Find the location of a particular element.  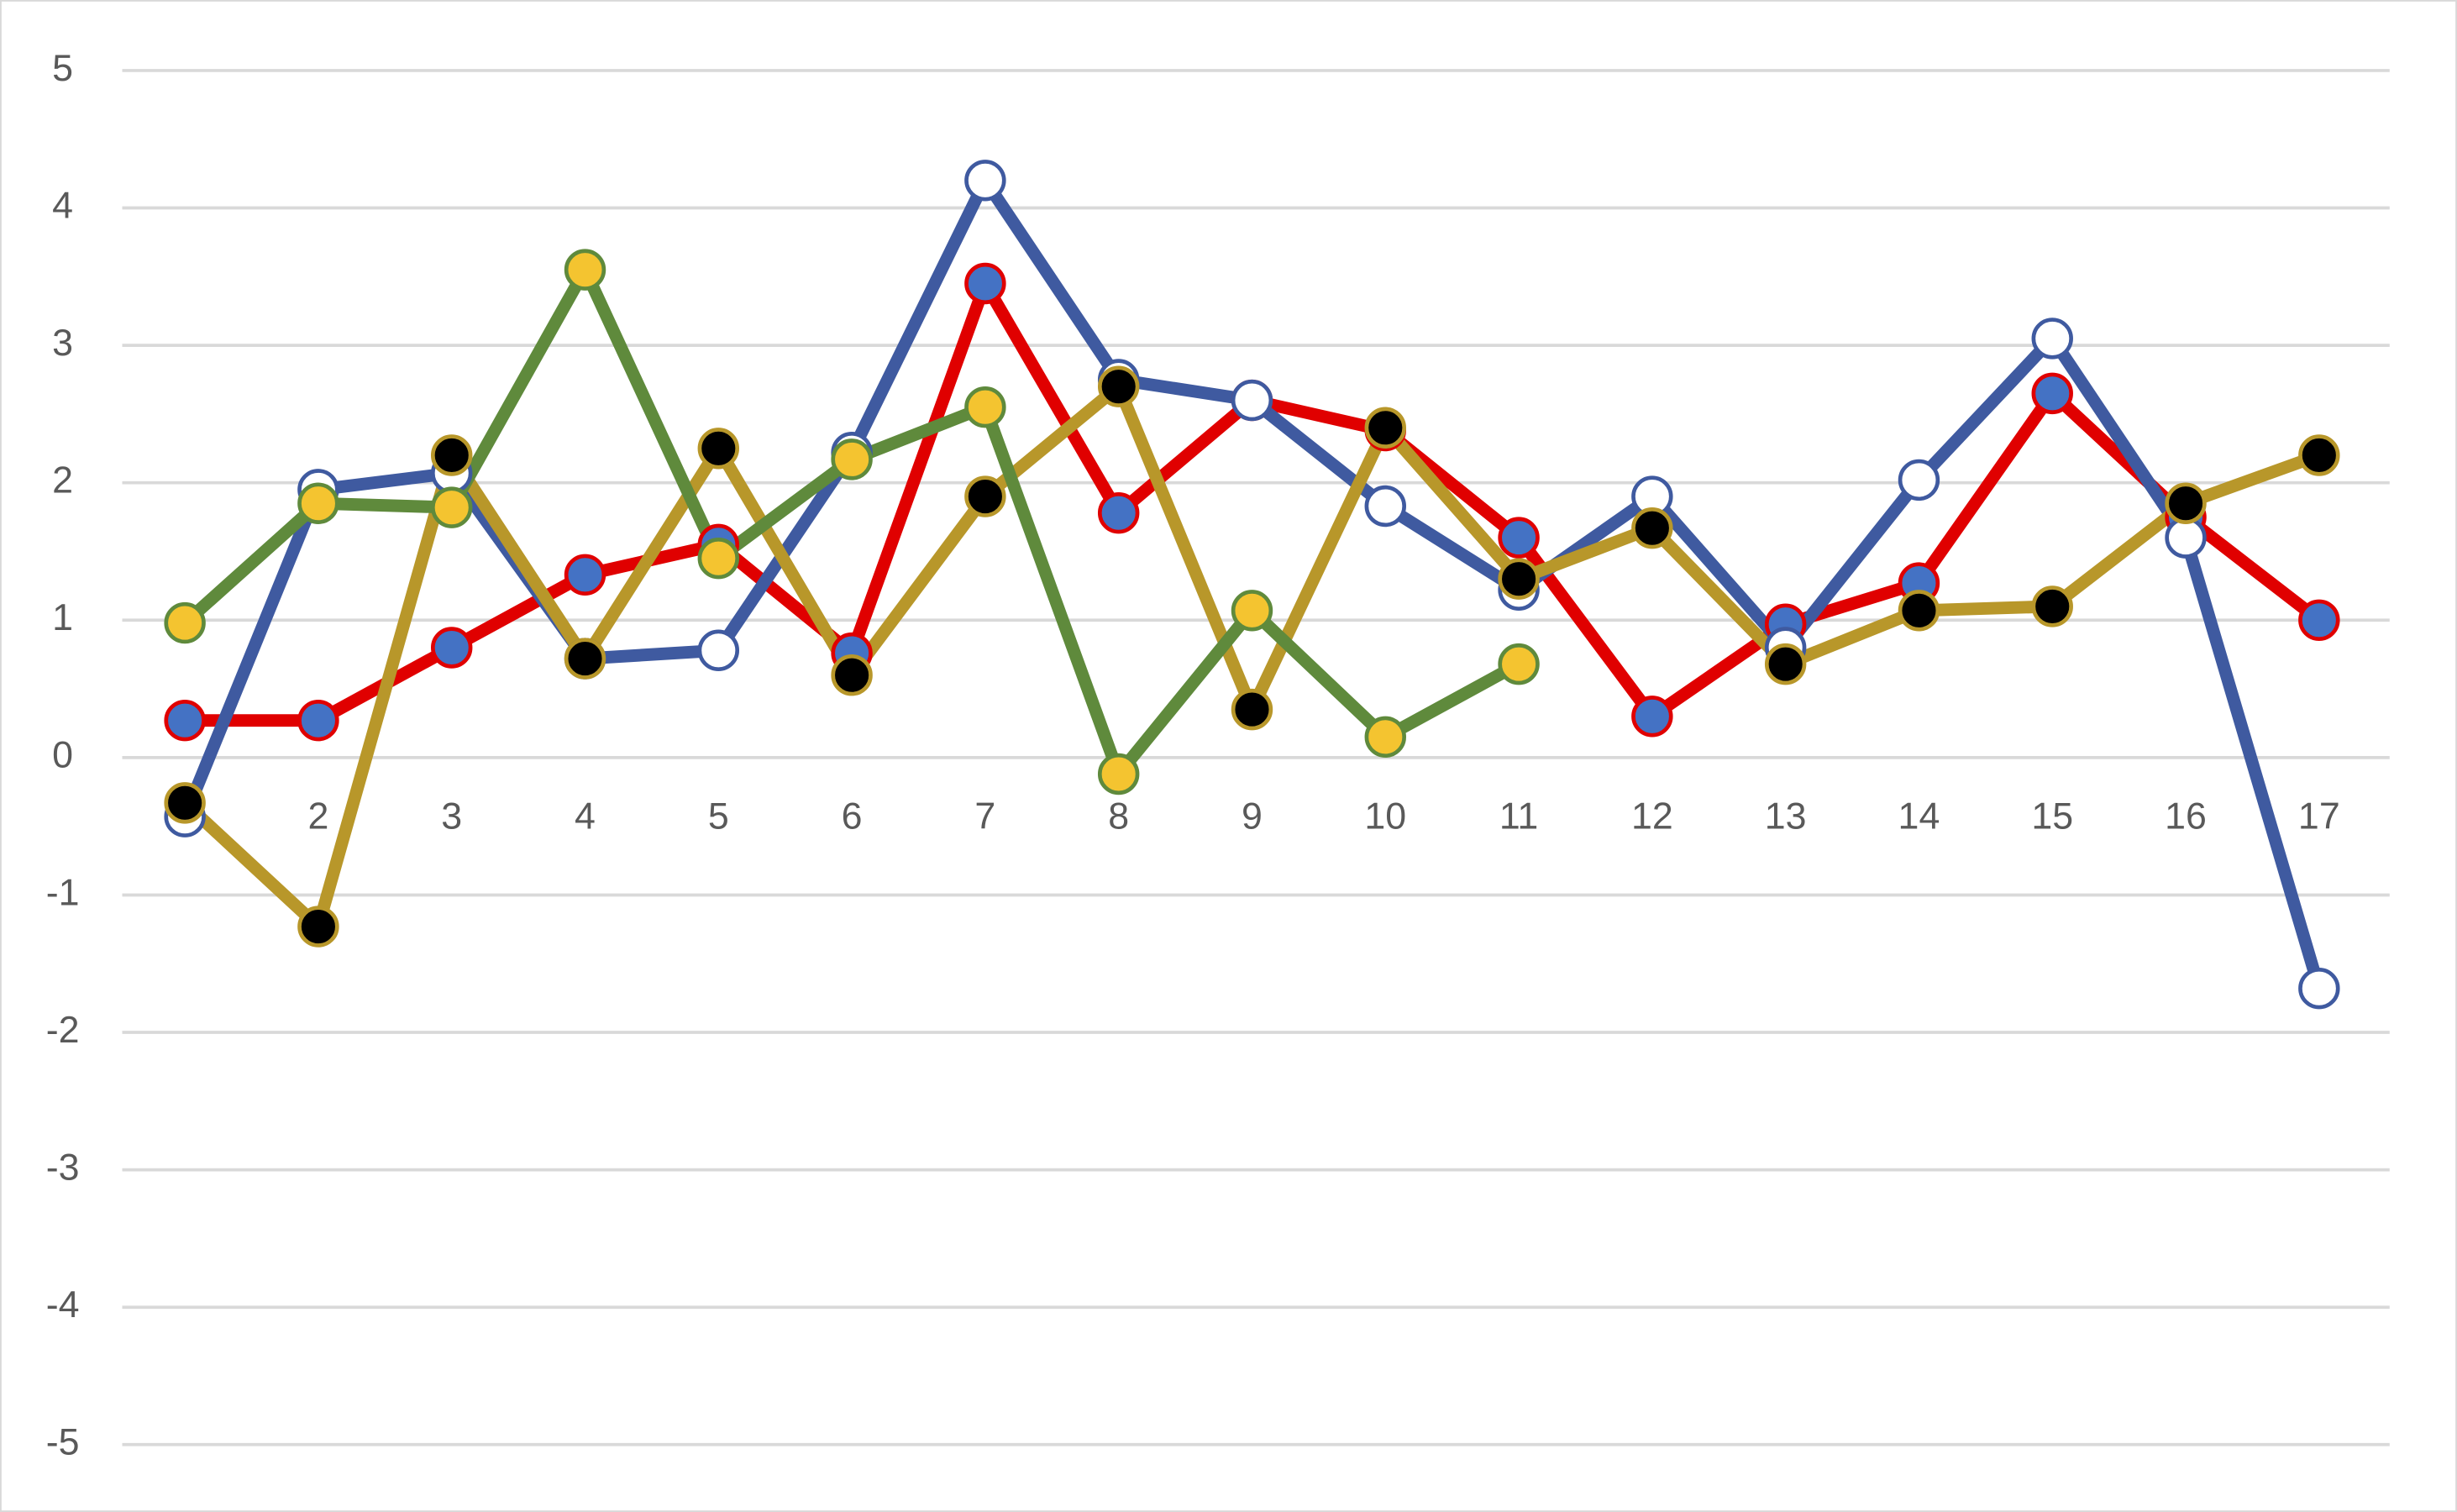

x-tick-label: 10 is located at coordinates (1385, 816).